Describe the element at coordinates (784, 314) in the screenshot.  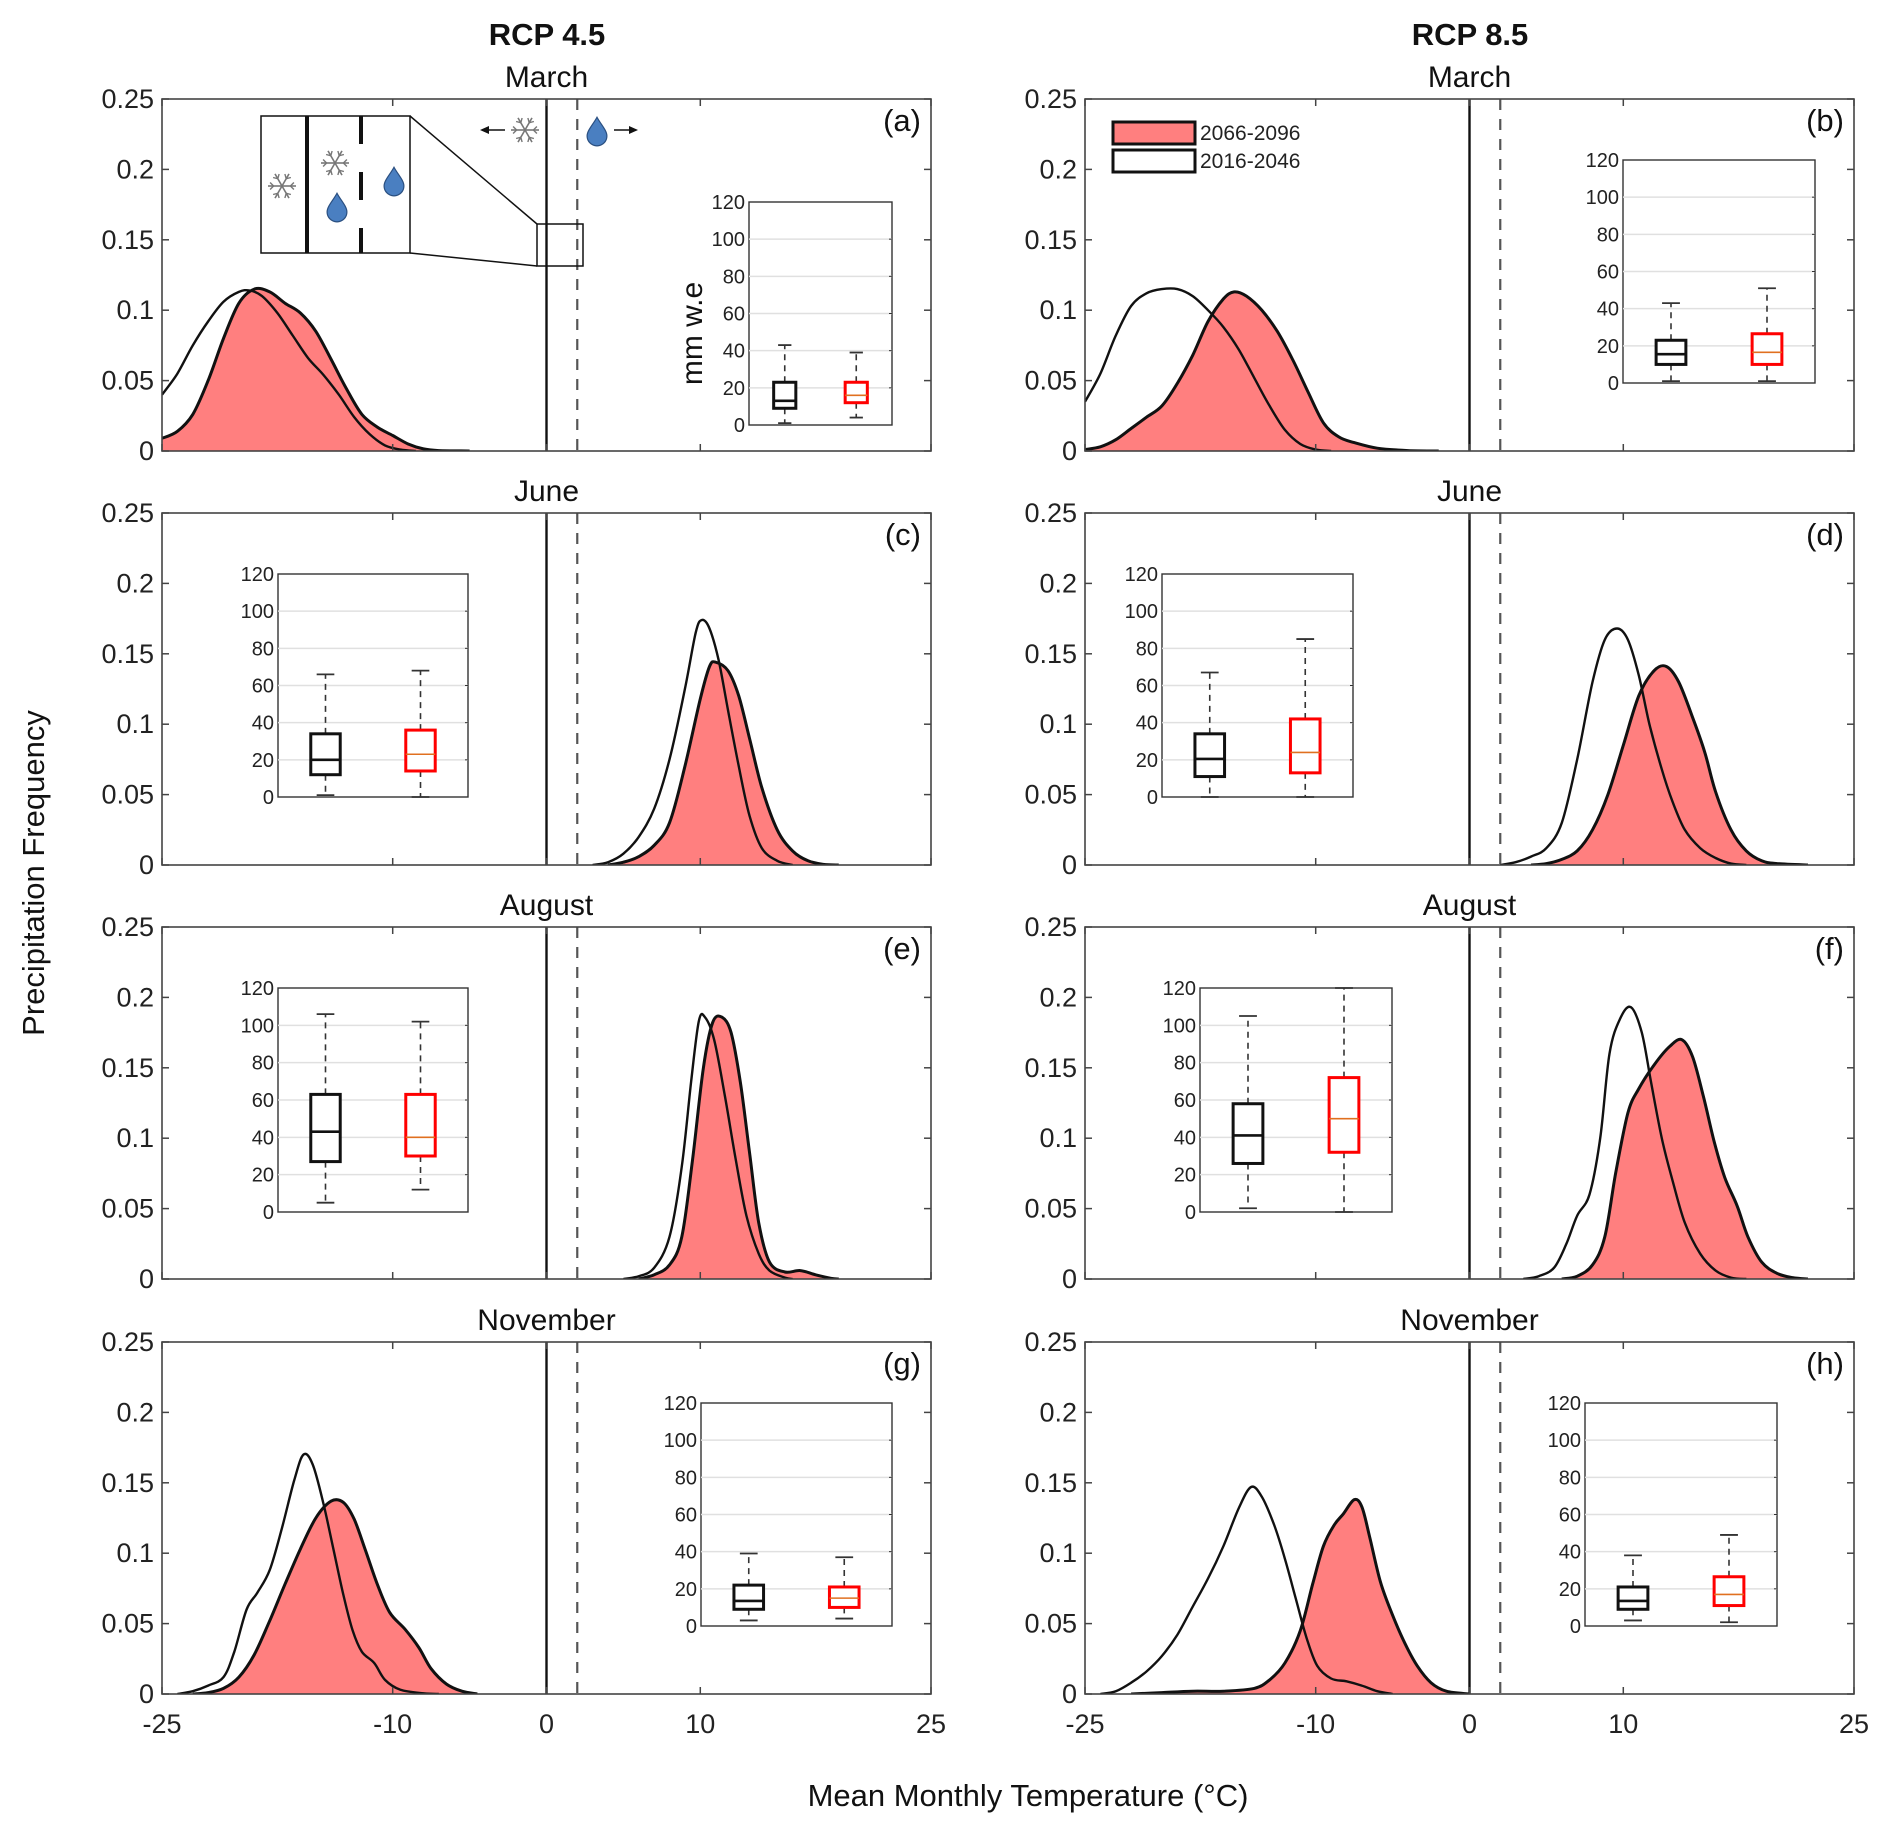
I see `inset-boxplot: 0 20 40 60 80 100 120 mm w.e` at that location.